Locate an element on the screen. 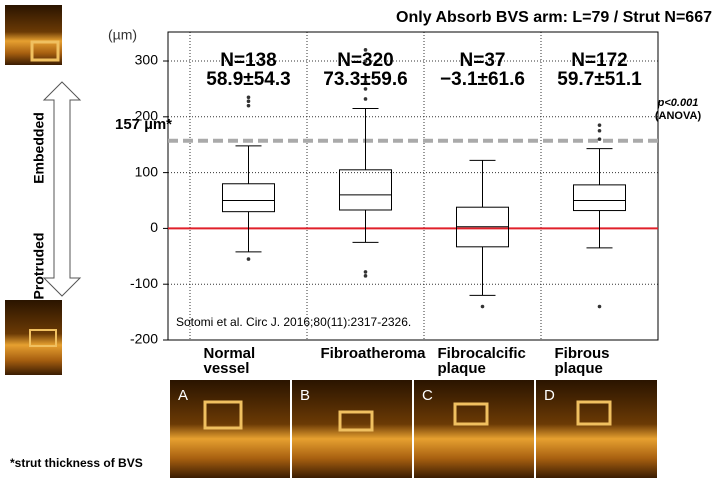 The width and height of the screenshot is (727, 484). direction-label: Protruded is located at coordinates (39, 266).